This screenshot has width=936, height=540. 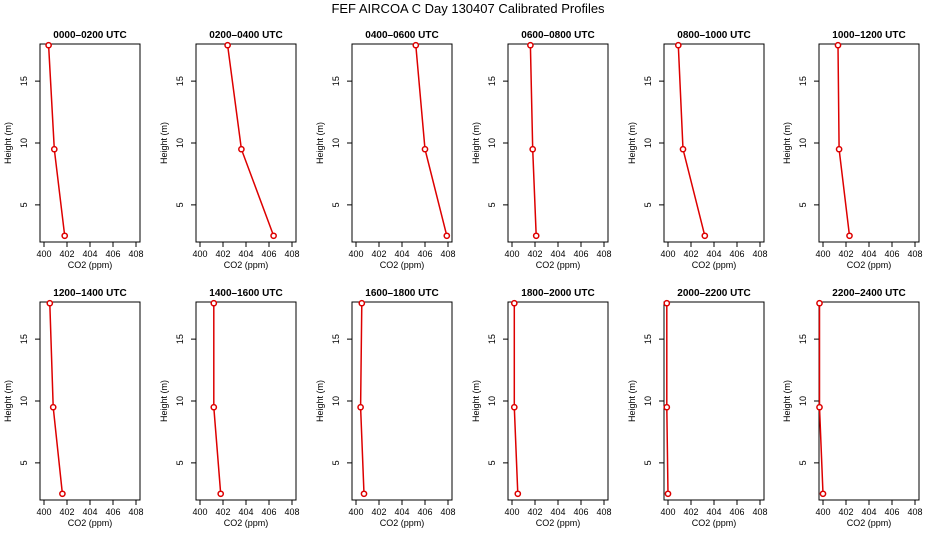 I want to click on panel-title: 0600–0800 UTC, so click(x=557, y=35).